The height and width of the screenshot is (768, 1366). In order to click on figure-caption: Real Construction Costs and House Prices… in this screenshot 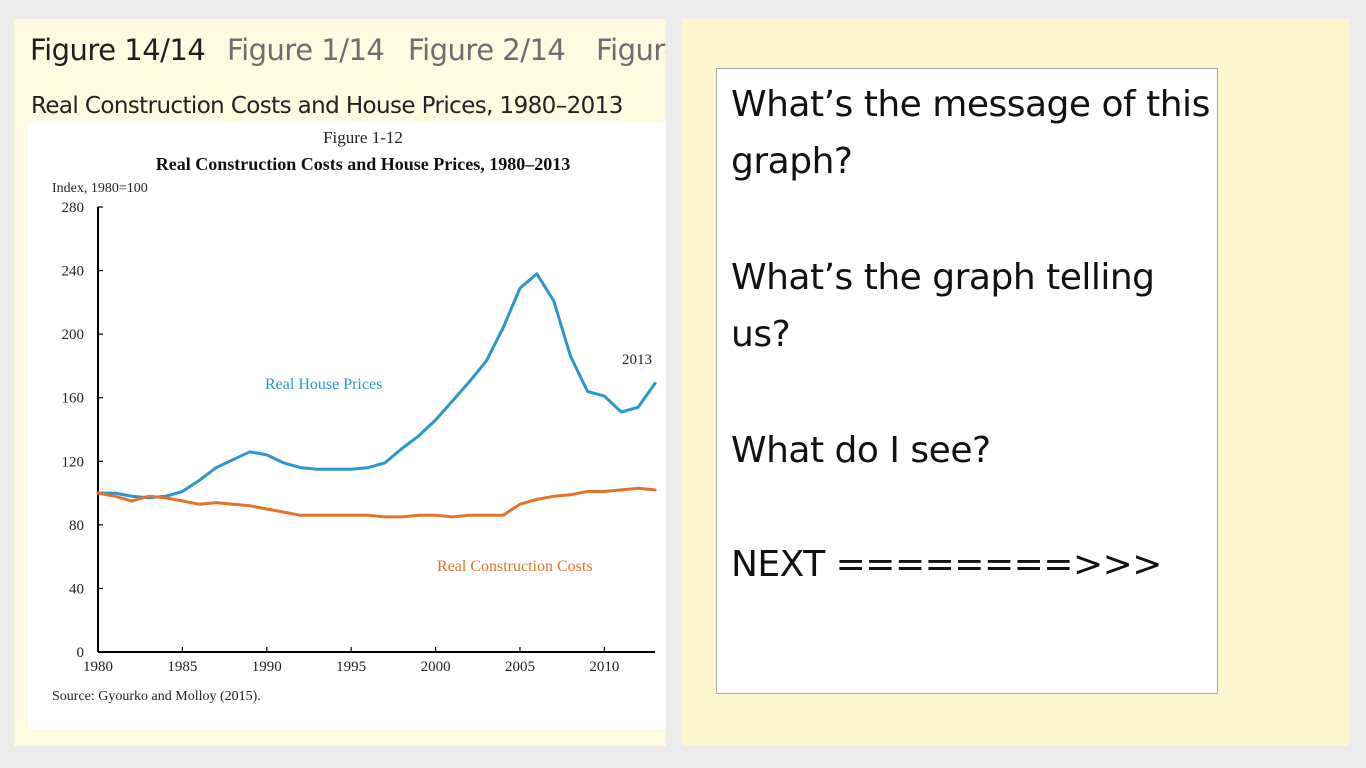, I will do `click(327, 106)`.